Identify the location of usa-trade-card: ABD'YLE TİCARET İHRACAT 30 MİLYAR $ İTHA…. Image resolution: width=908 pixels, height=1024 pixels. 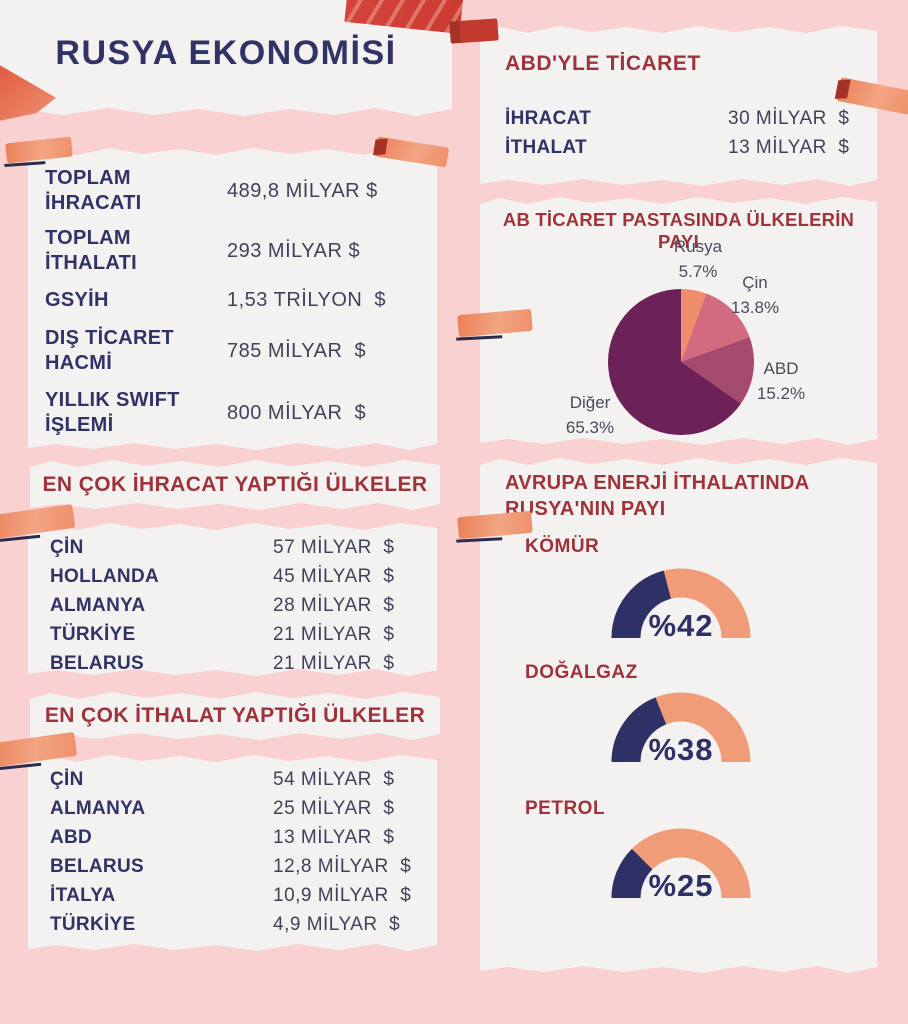
(678, 106).